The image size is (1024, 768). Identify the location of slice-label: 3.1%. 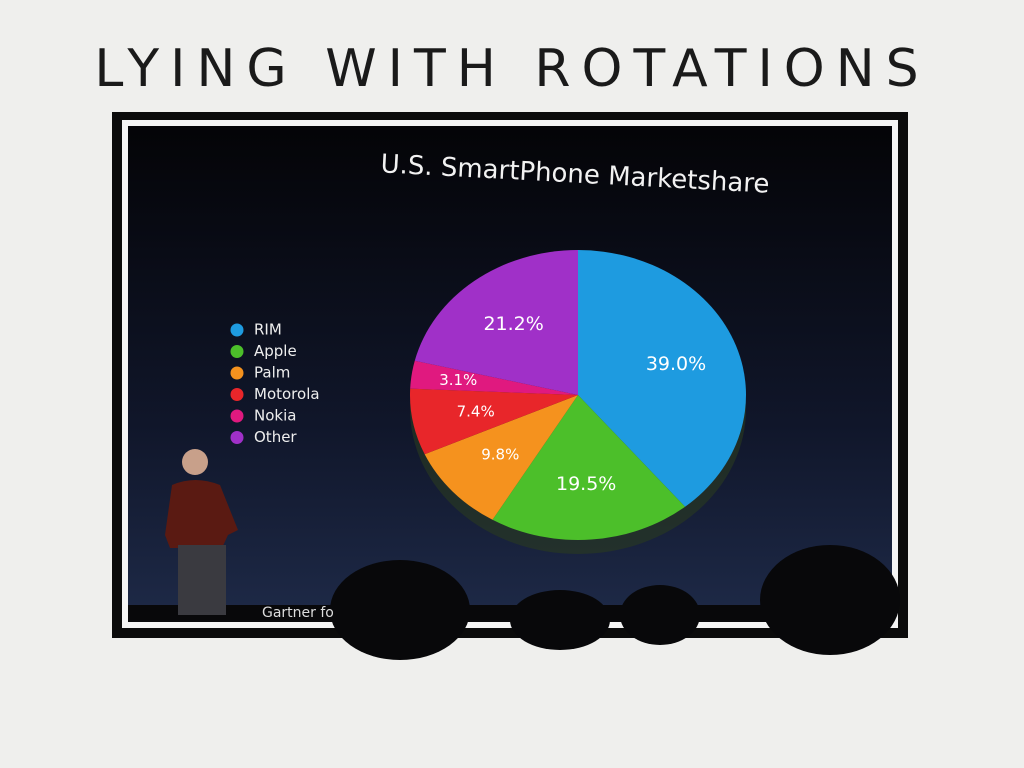
(458, 380).